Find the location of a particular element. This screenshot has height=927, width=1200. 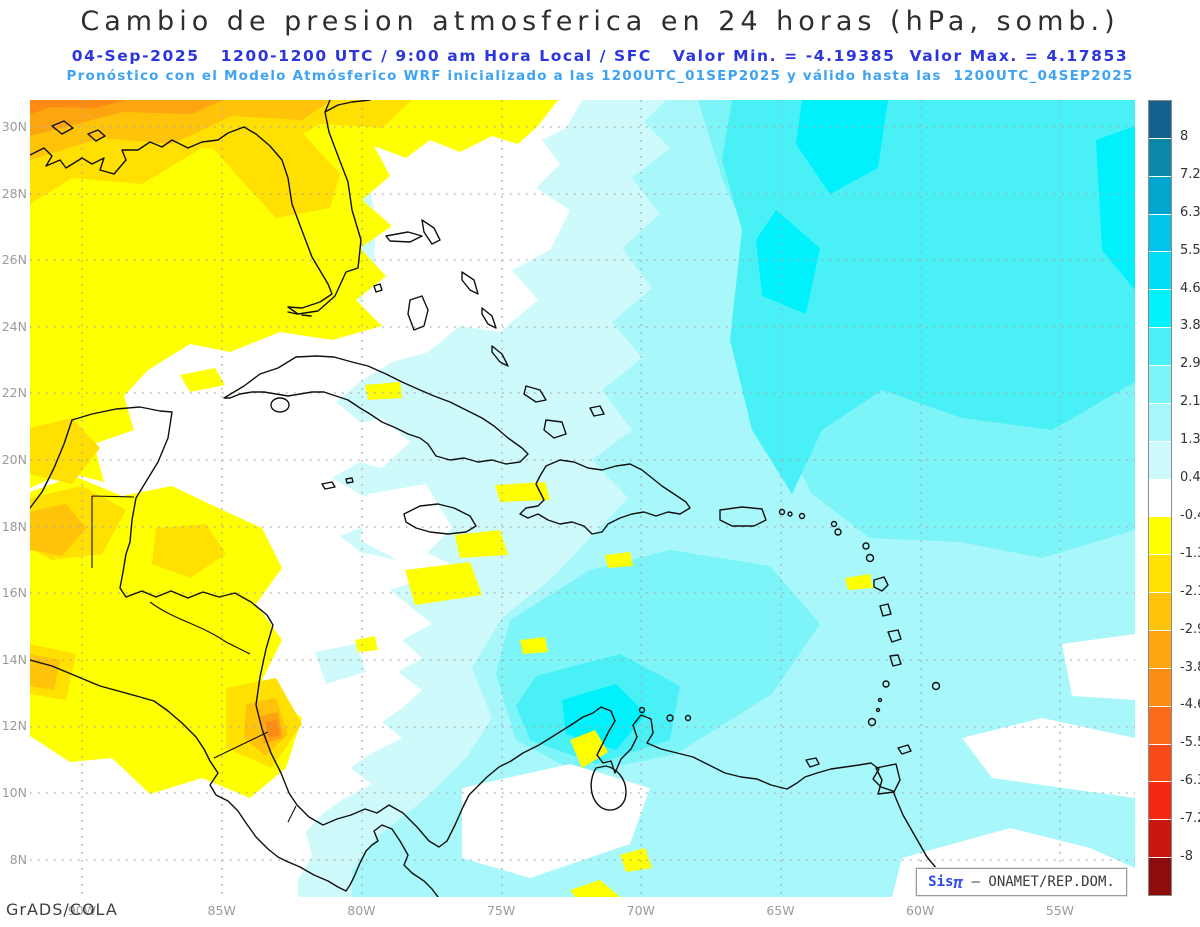

contour-negative-3.8-costarica is located at coordinates (273, 729).